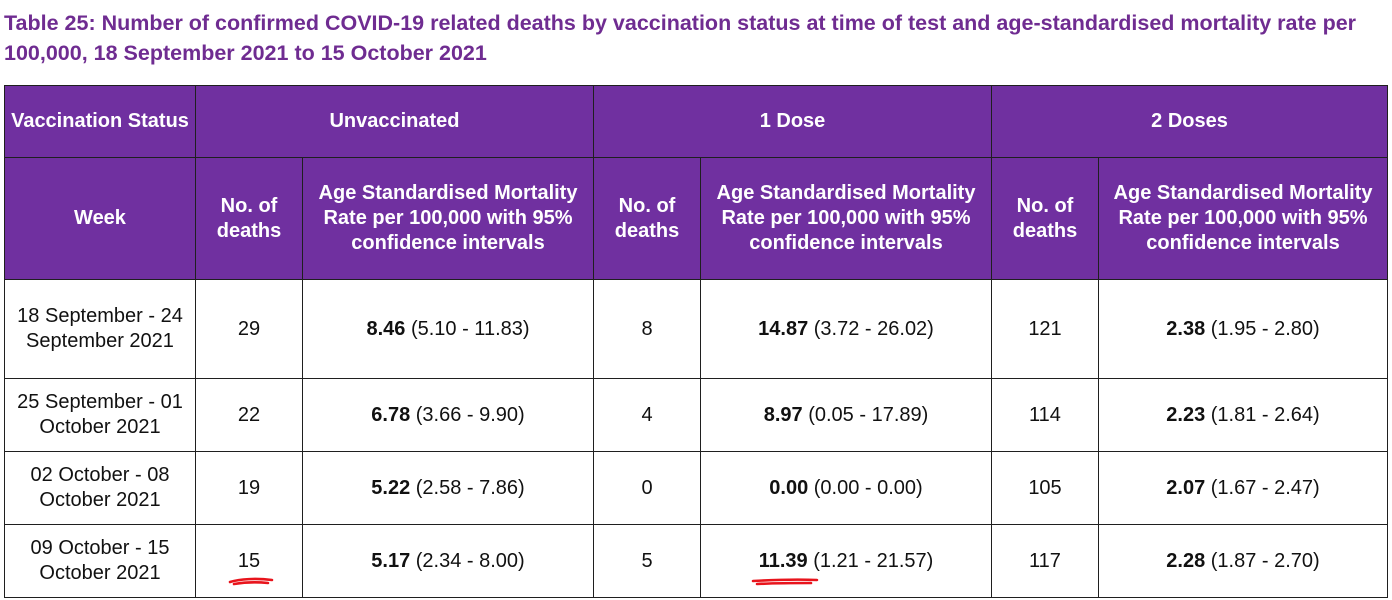 This screenshot has height=600, width=1392. I want to click on header-unvax-deaths: No. of deaths, so click(249, 218).